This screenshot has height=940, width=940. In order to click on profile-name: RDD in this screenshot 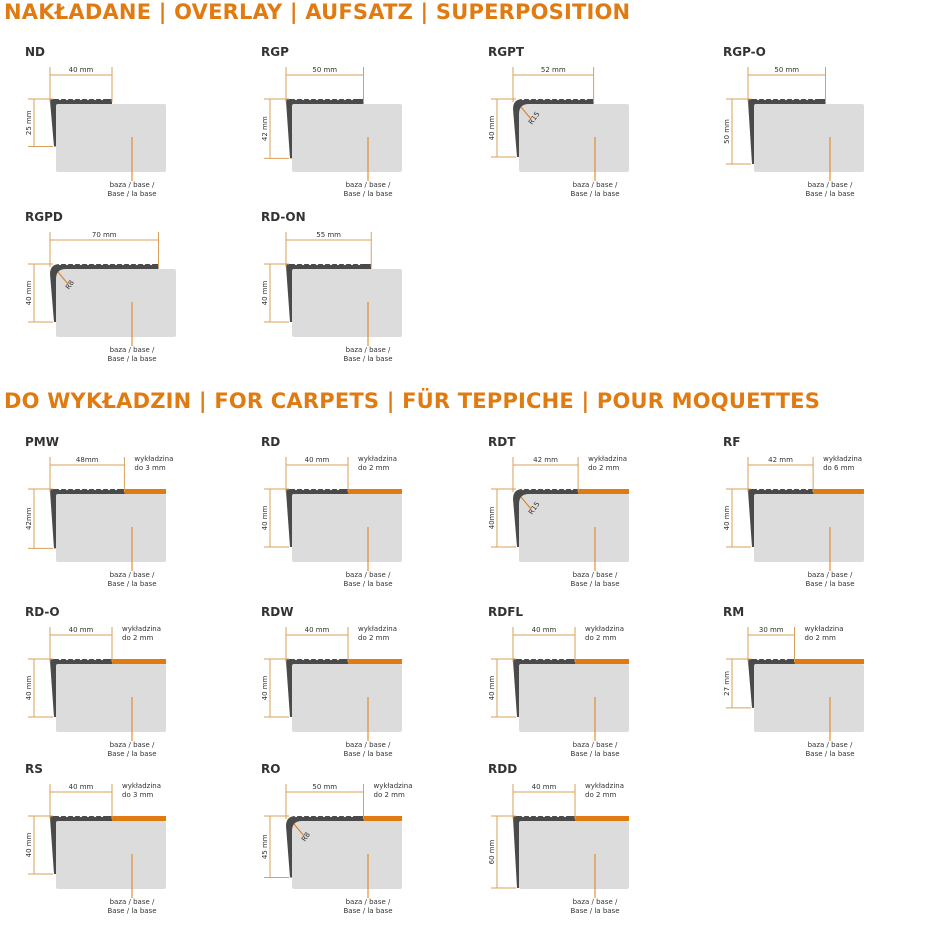, I will do `click(503, 769)`.